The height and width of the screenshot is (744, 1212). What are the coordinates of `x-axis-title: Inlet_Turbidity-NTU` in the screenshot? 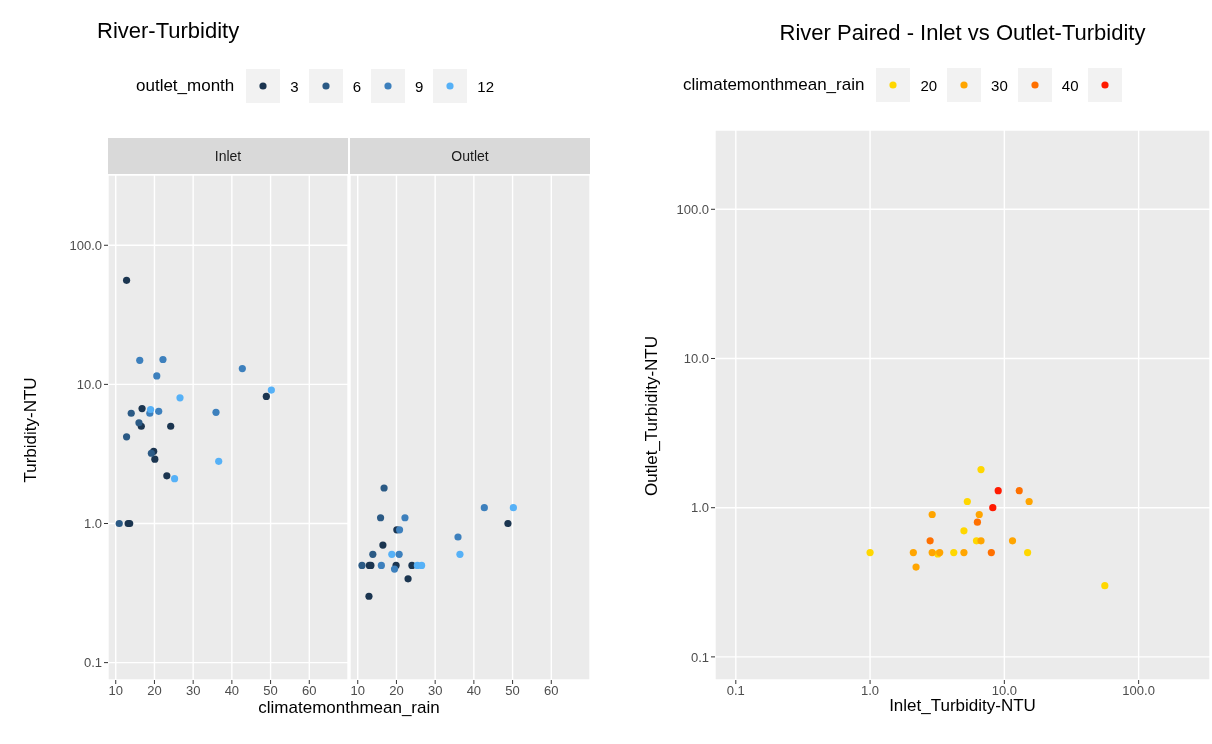 It's located at (962, 705).